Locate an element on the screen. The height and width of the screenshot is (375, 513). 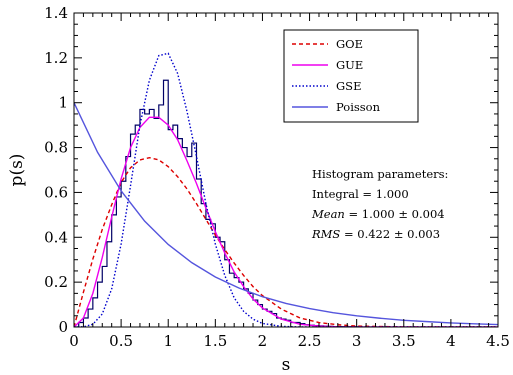
legend-label-poisson: Poisson is located at coordinates (358, 107).